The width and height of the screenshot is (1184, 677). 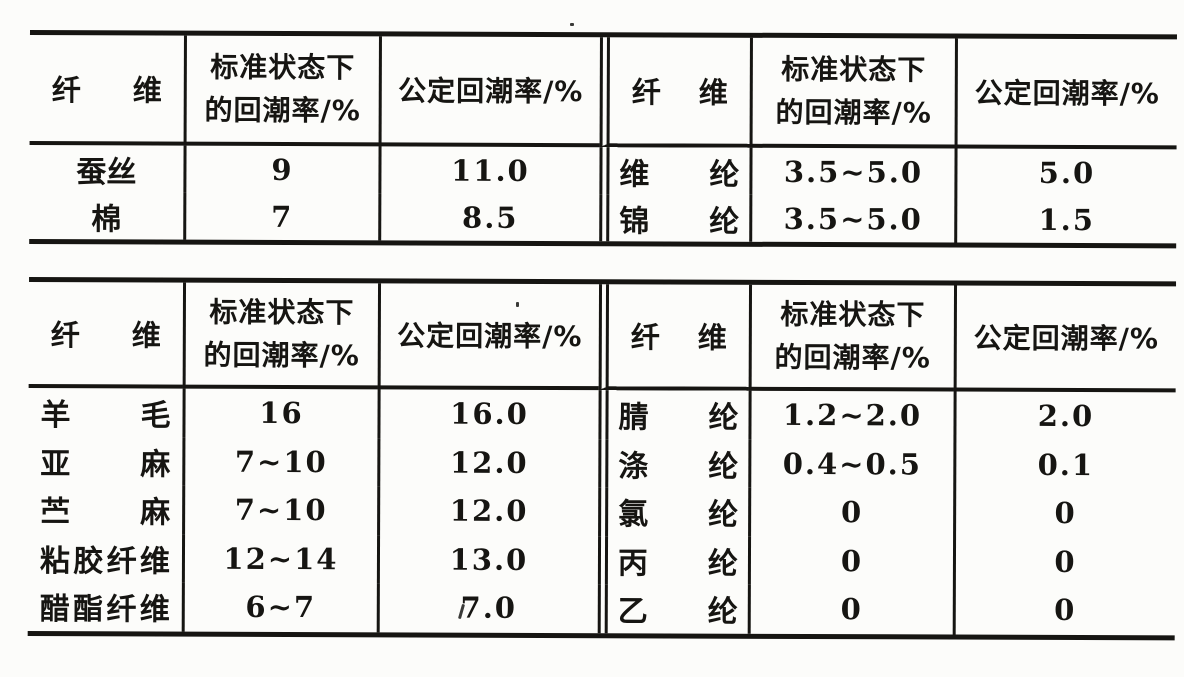 What do you see at coordinates (279, 559) in the screenshot?
I see `standard-regain-cell: 12~14` at bounding box center [279, 559].